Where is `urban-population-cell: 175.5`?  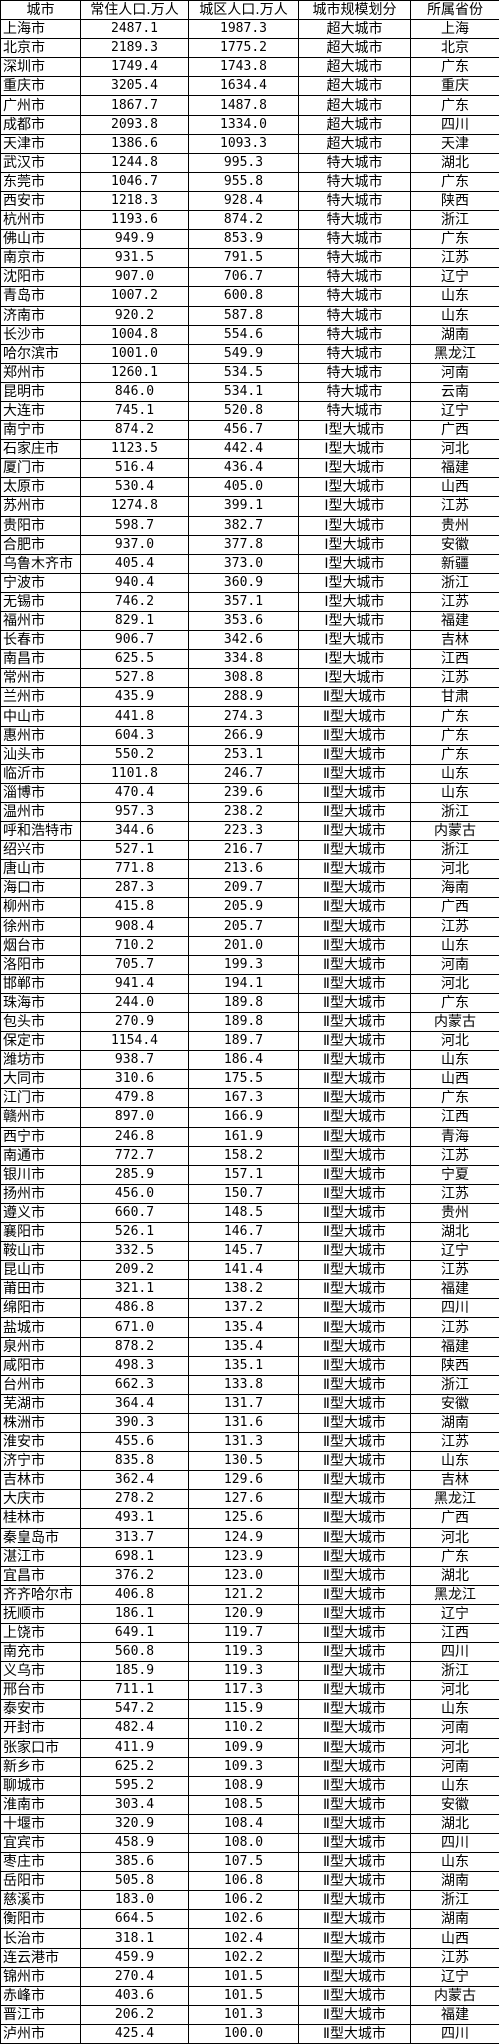
urban-population-cell: 175.5 is located at coordinates (244, 1079).